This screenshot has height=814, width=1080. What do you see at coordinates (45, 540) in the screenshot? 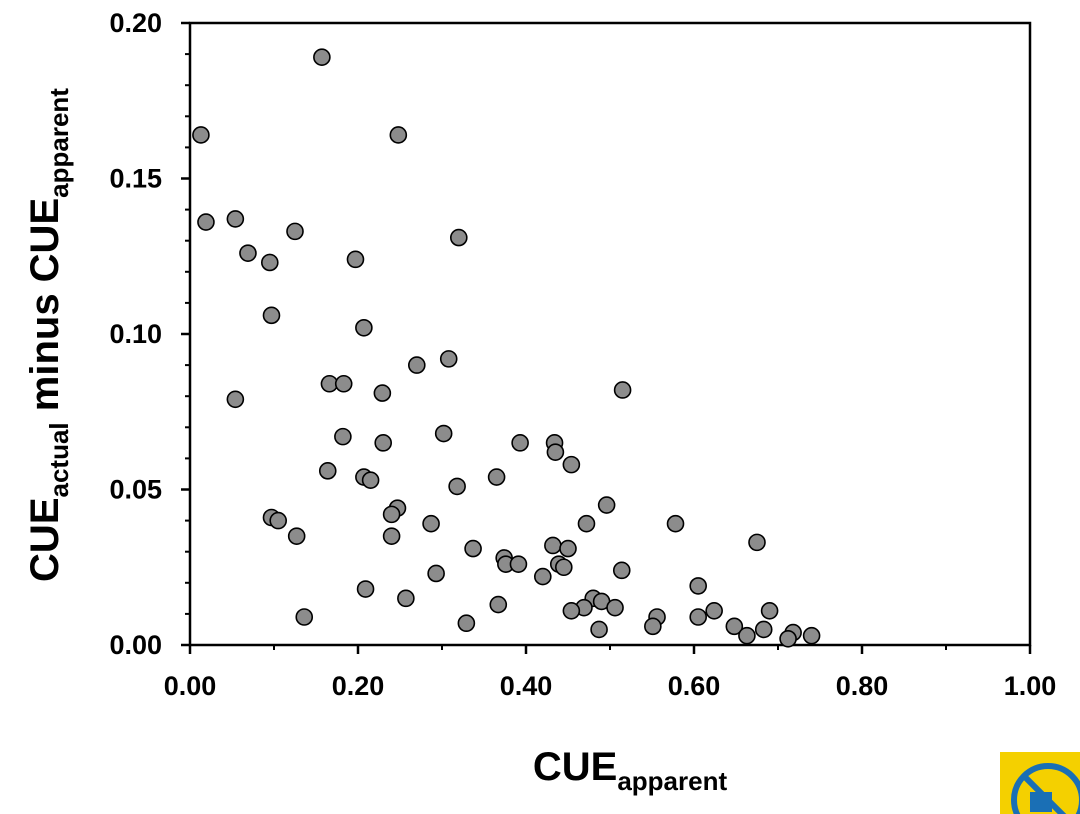
I see `y-axis-title-main: CUE` at bounding box center [45, 540].